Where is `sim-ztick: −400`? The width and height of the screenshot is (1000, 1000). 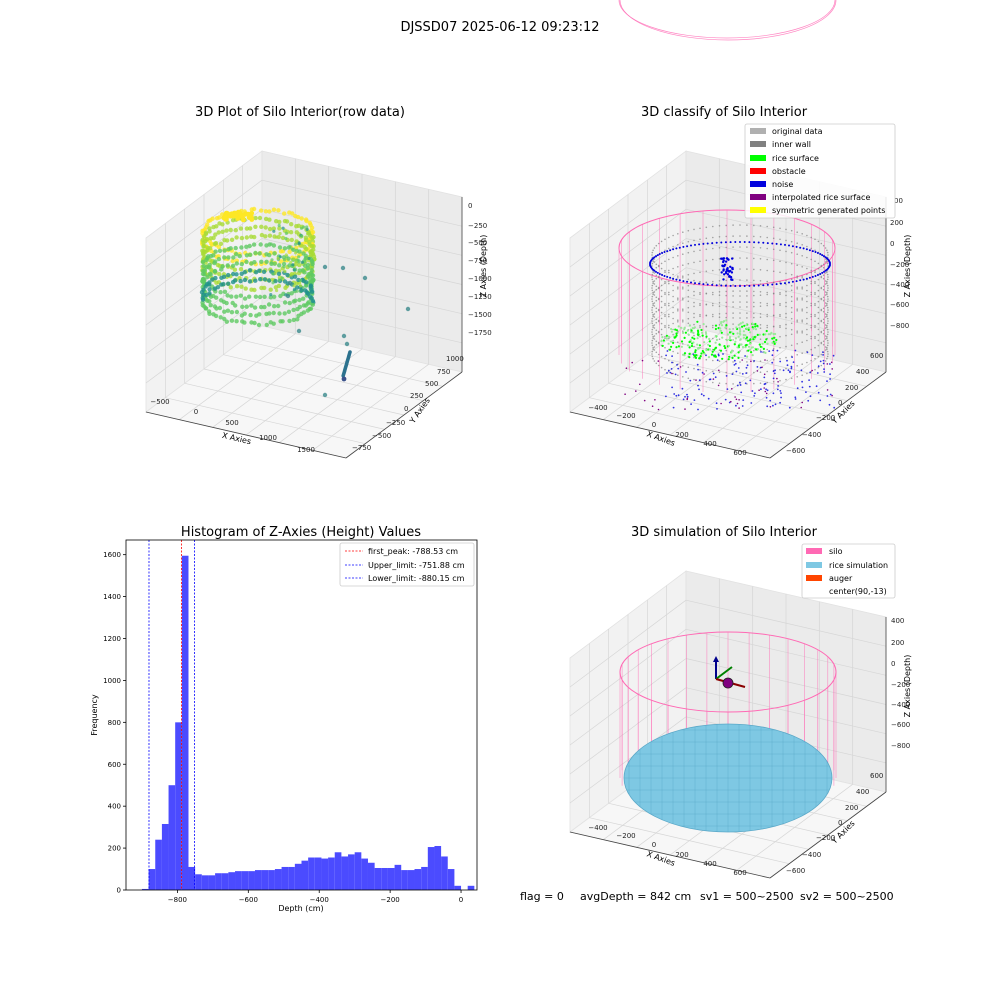 sim-ztick: −400 is located at coordinates (900, 705).